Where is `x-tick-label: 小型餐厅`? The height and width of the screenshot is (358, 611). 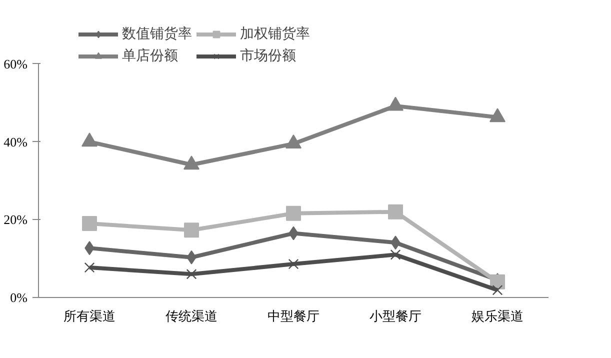
x-tick-label: 小型餐厅 is located at coordinates (396, 316).